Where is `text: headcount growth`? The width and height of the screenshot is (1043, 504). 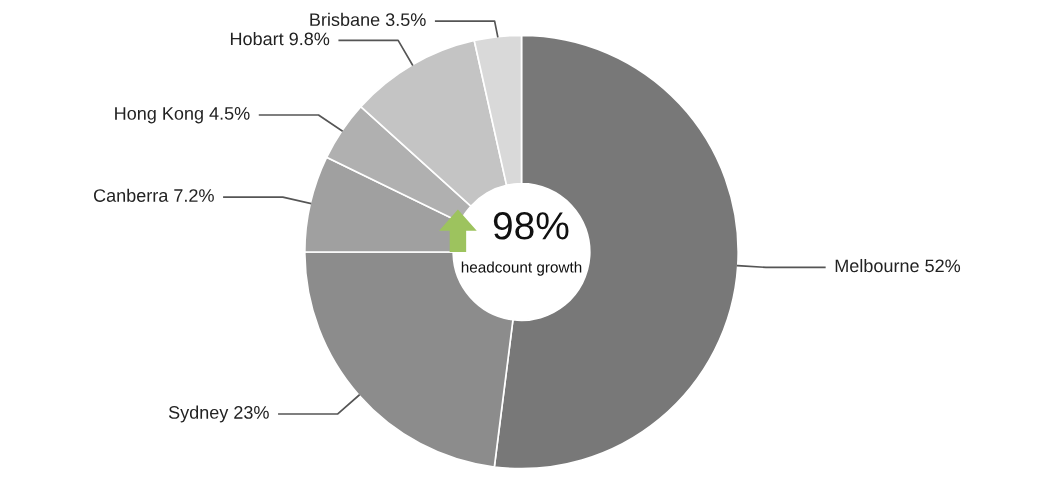
text: headcount growth is located at coordinates (521, 268).